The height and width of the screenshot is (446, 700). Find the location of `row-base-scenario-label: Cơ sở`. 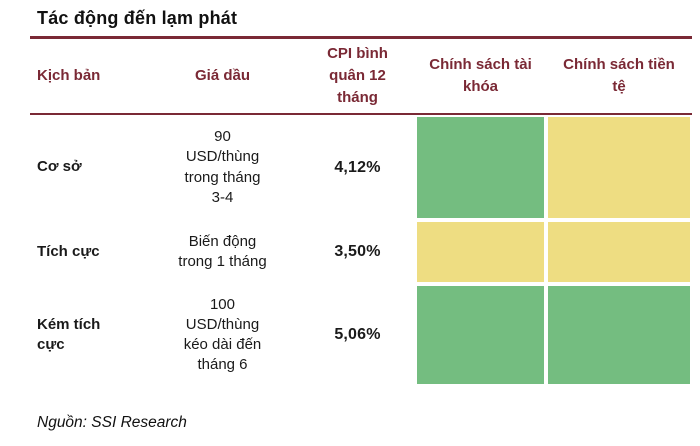

row-base-scenario-label: Cơ sở is located at coordinates (59, 167).